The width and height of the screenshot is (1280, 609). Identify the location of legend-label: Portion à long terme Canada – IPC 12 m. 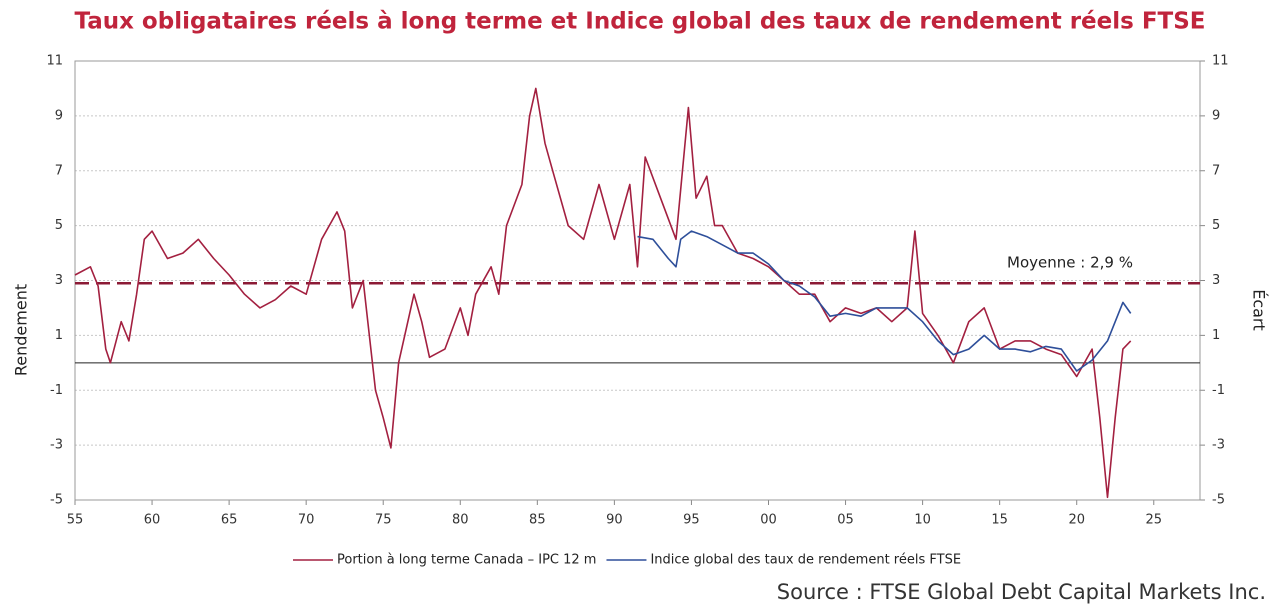
(466, 560).